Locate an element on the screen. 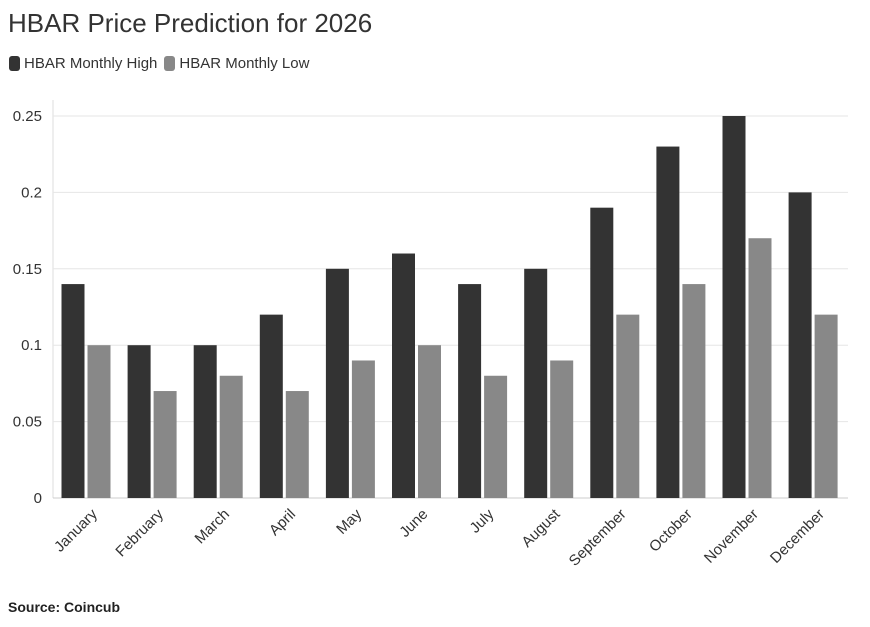 This screenshot has height=627, width=870. x-tick-label: November is located at coordinates (731, 536).